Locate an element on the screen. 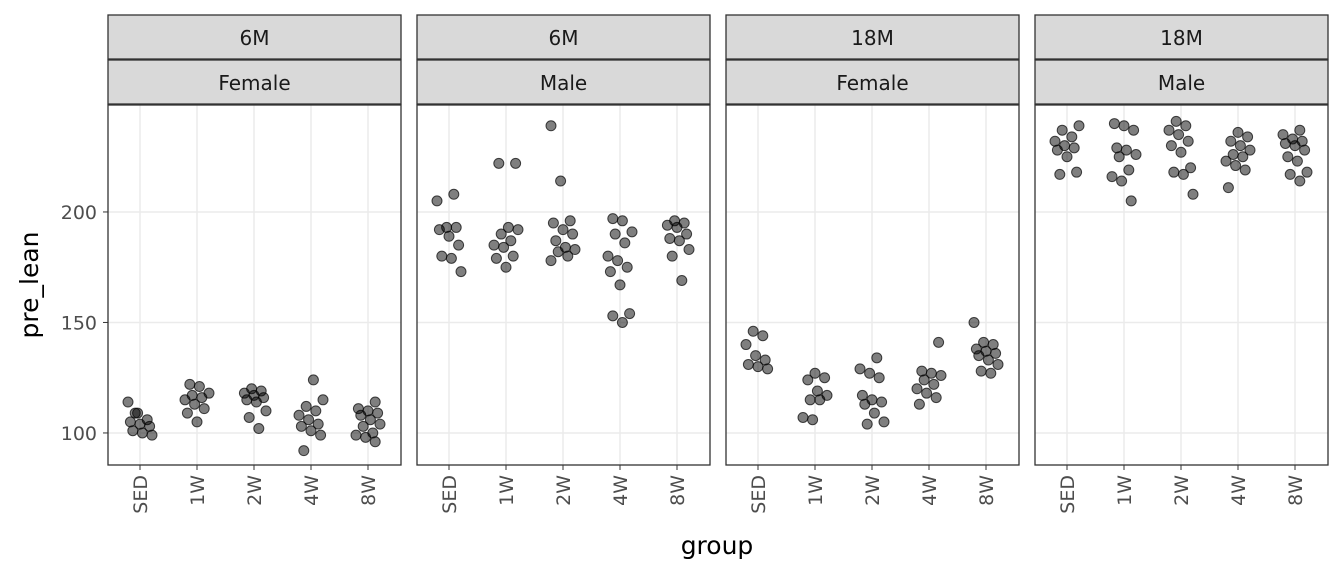 Image resolution: width=1344 pixels, height=576 pixels. strip-label: Male is located at coordinates (1181, 83).